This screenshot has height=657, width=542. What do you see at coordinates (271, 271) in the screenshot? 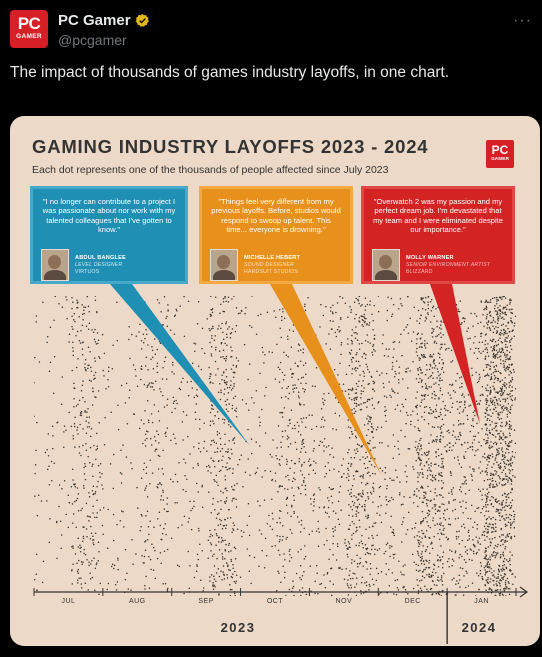
I see `person-studio: HARDSUIT STUDIOS` at bounding box center [271, 271].